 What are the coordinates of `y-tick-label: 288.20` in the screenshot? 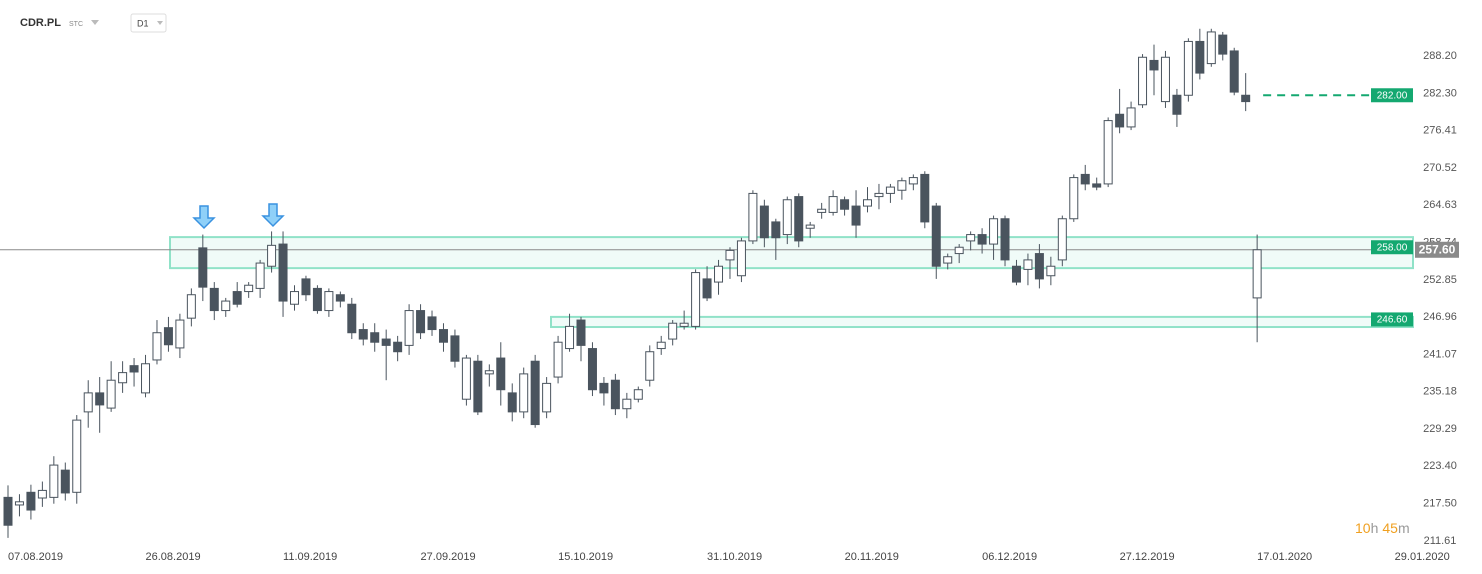 It's located at (1440, 56).